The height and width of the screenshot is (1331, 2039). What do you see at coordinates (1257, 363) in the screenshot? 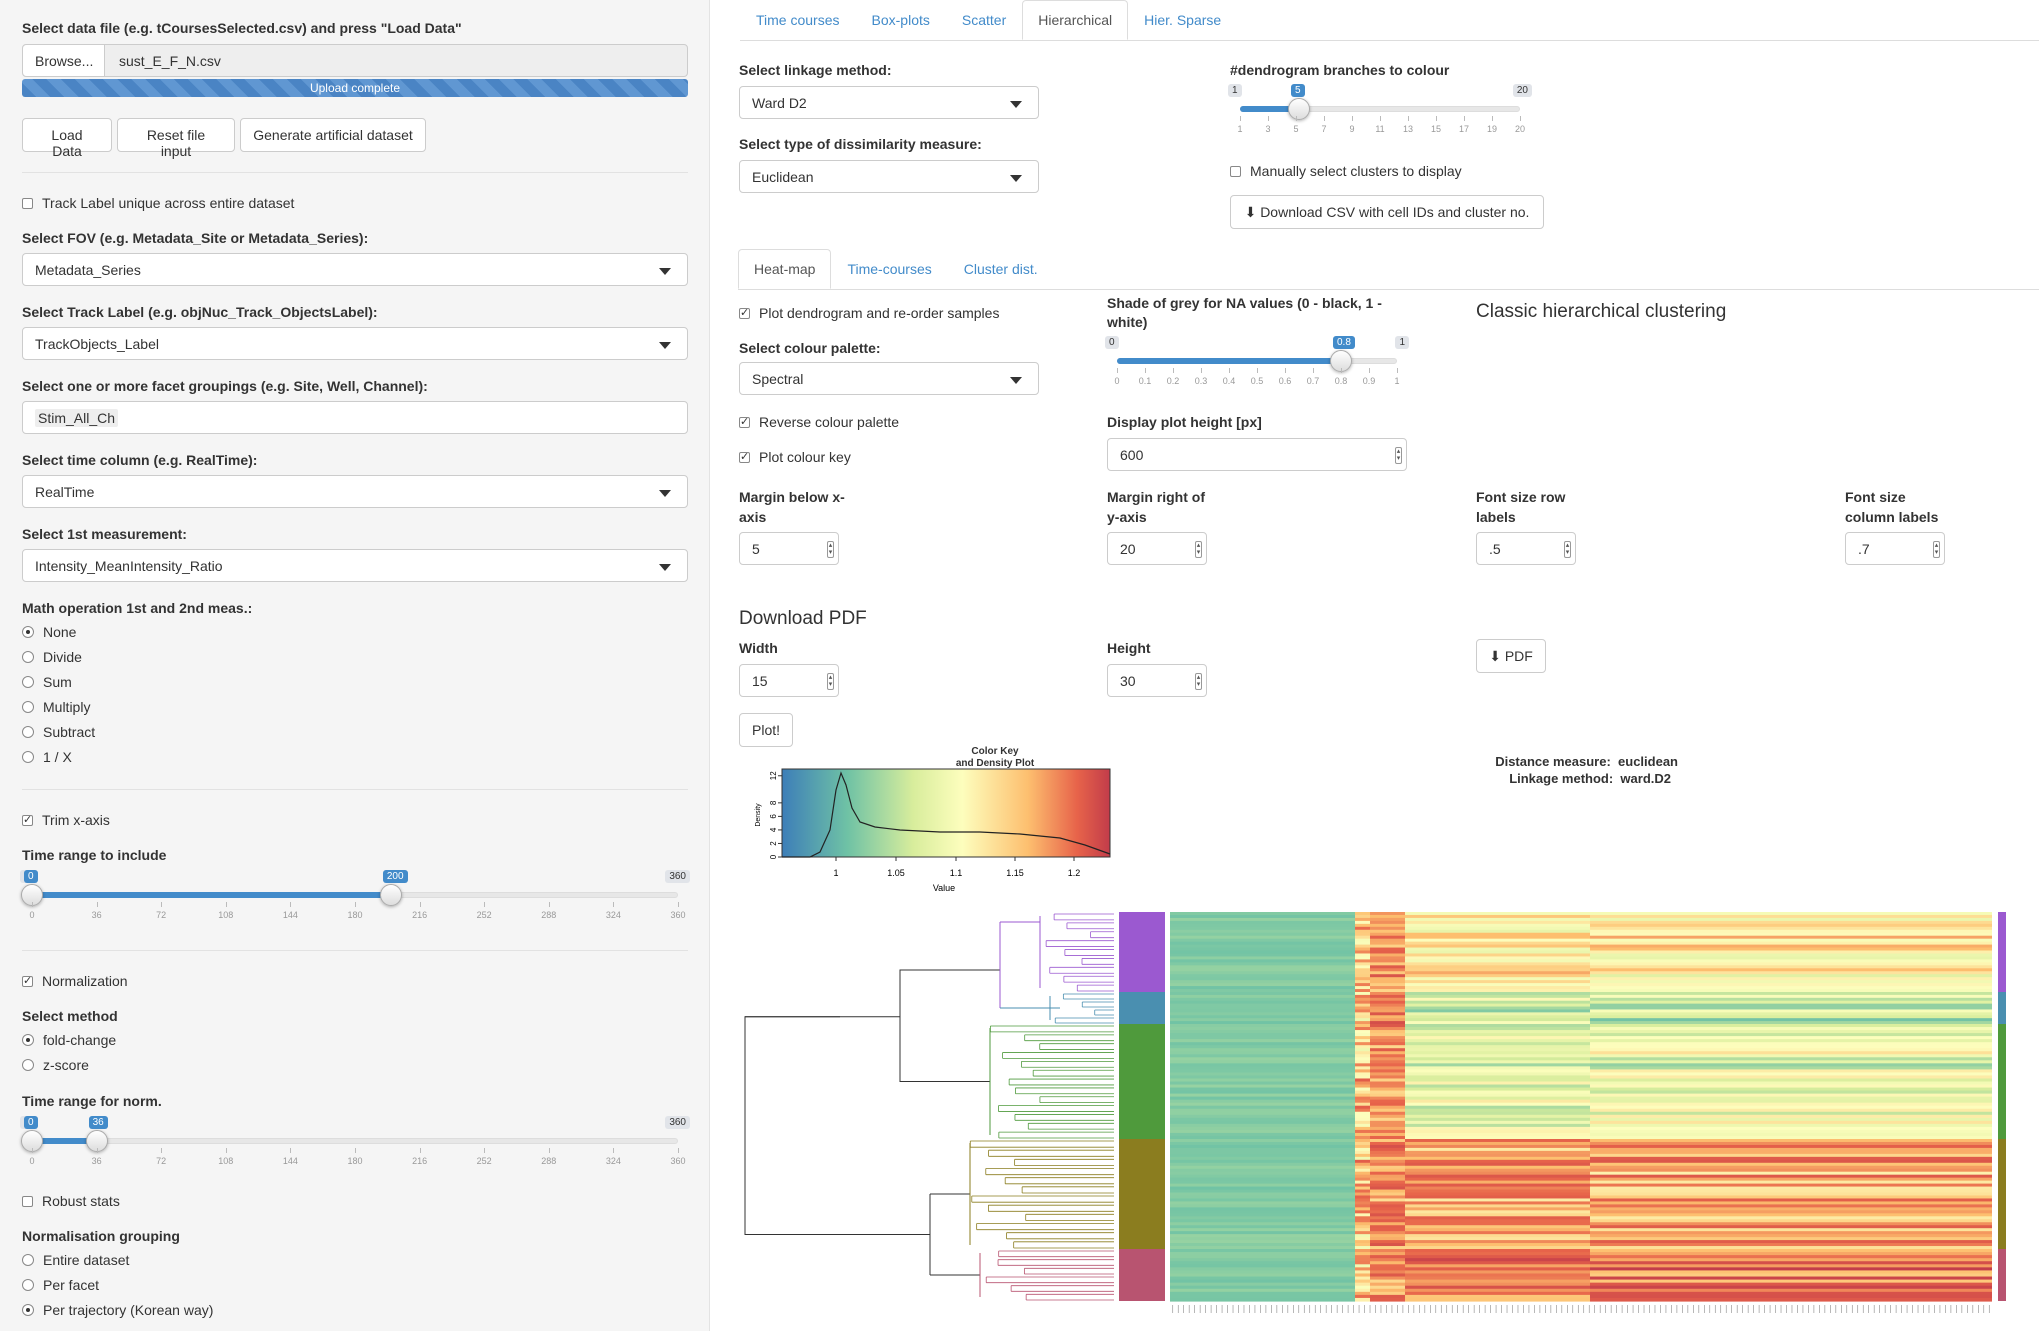
I see `na-shade-slider: 0 1 0.8 0 0.1 0.2 0.3 0.4 0.5 0.6 0.7 0.8 0.9 1` at bounding box center [1257, 363].